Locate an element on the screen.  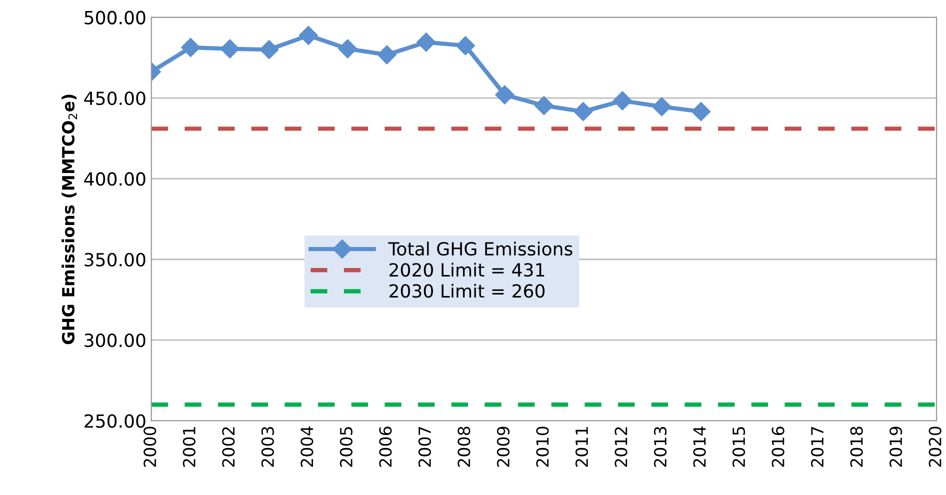
x-tick-label: 2006 is located at coordinates (385, 446).